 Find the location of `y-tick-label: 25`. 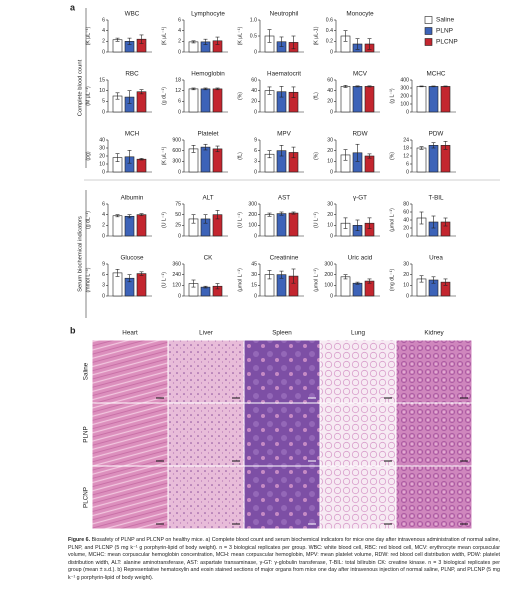

y-tick-label: 25 is located at coordinates (178, 226).